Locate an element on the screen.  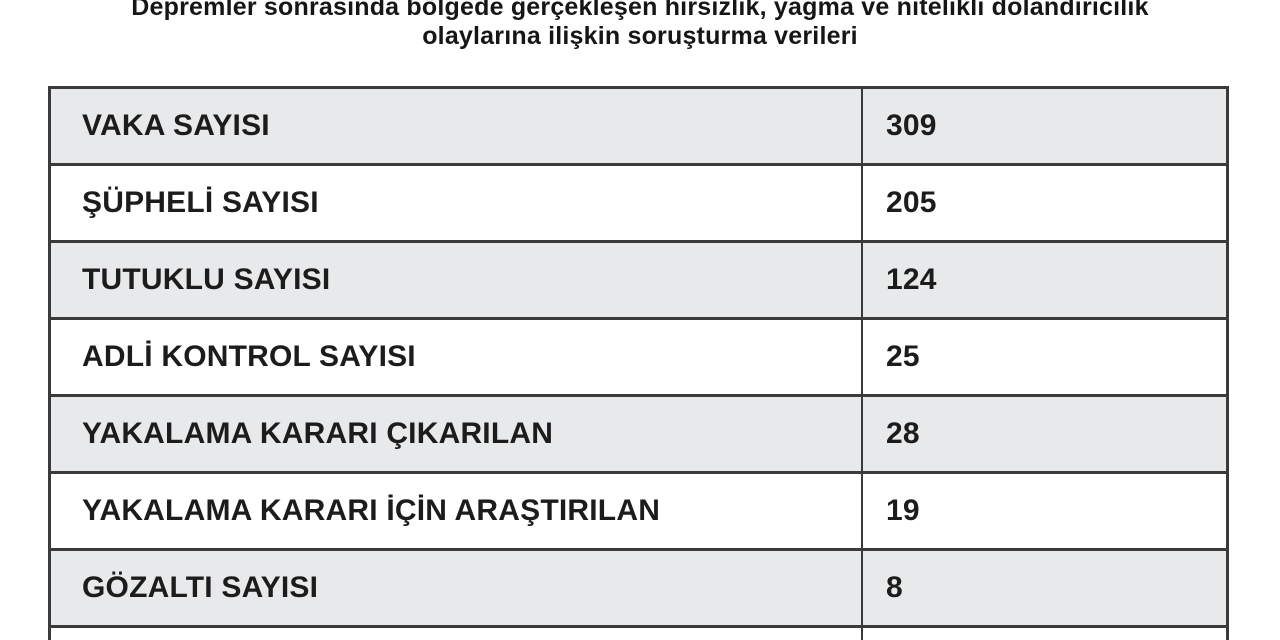
table-row-partial is located at coordinates (638, 634).